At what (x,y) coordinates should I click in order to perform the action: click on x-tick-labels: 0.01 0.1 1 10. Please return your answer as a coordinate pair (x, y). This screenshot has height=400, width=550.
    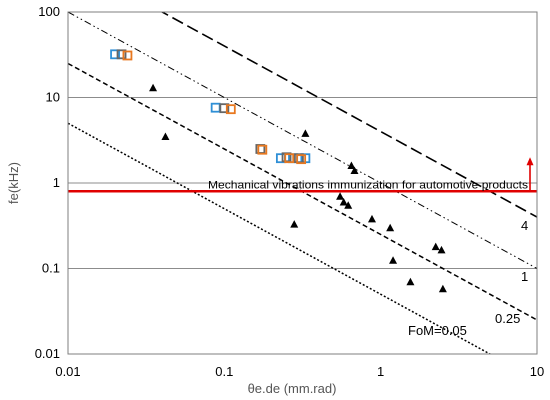
    Looking at the image, I should click on (299, 371).